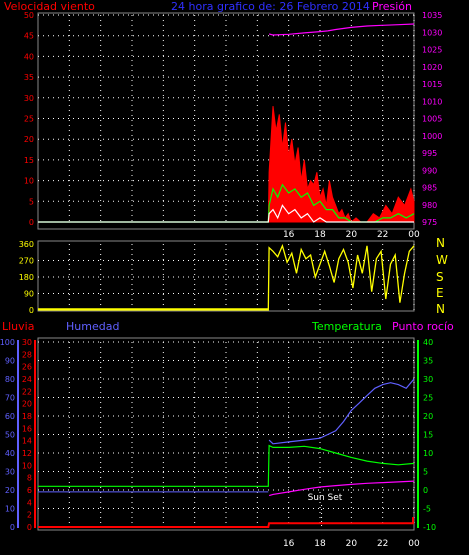  I want to click on wind-tick-label: 5, so click(31, 201).